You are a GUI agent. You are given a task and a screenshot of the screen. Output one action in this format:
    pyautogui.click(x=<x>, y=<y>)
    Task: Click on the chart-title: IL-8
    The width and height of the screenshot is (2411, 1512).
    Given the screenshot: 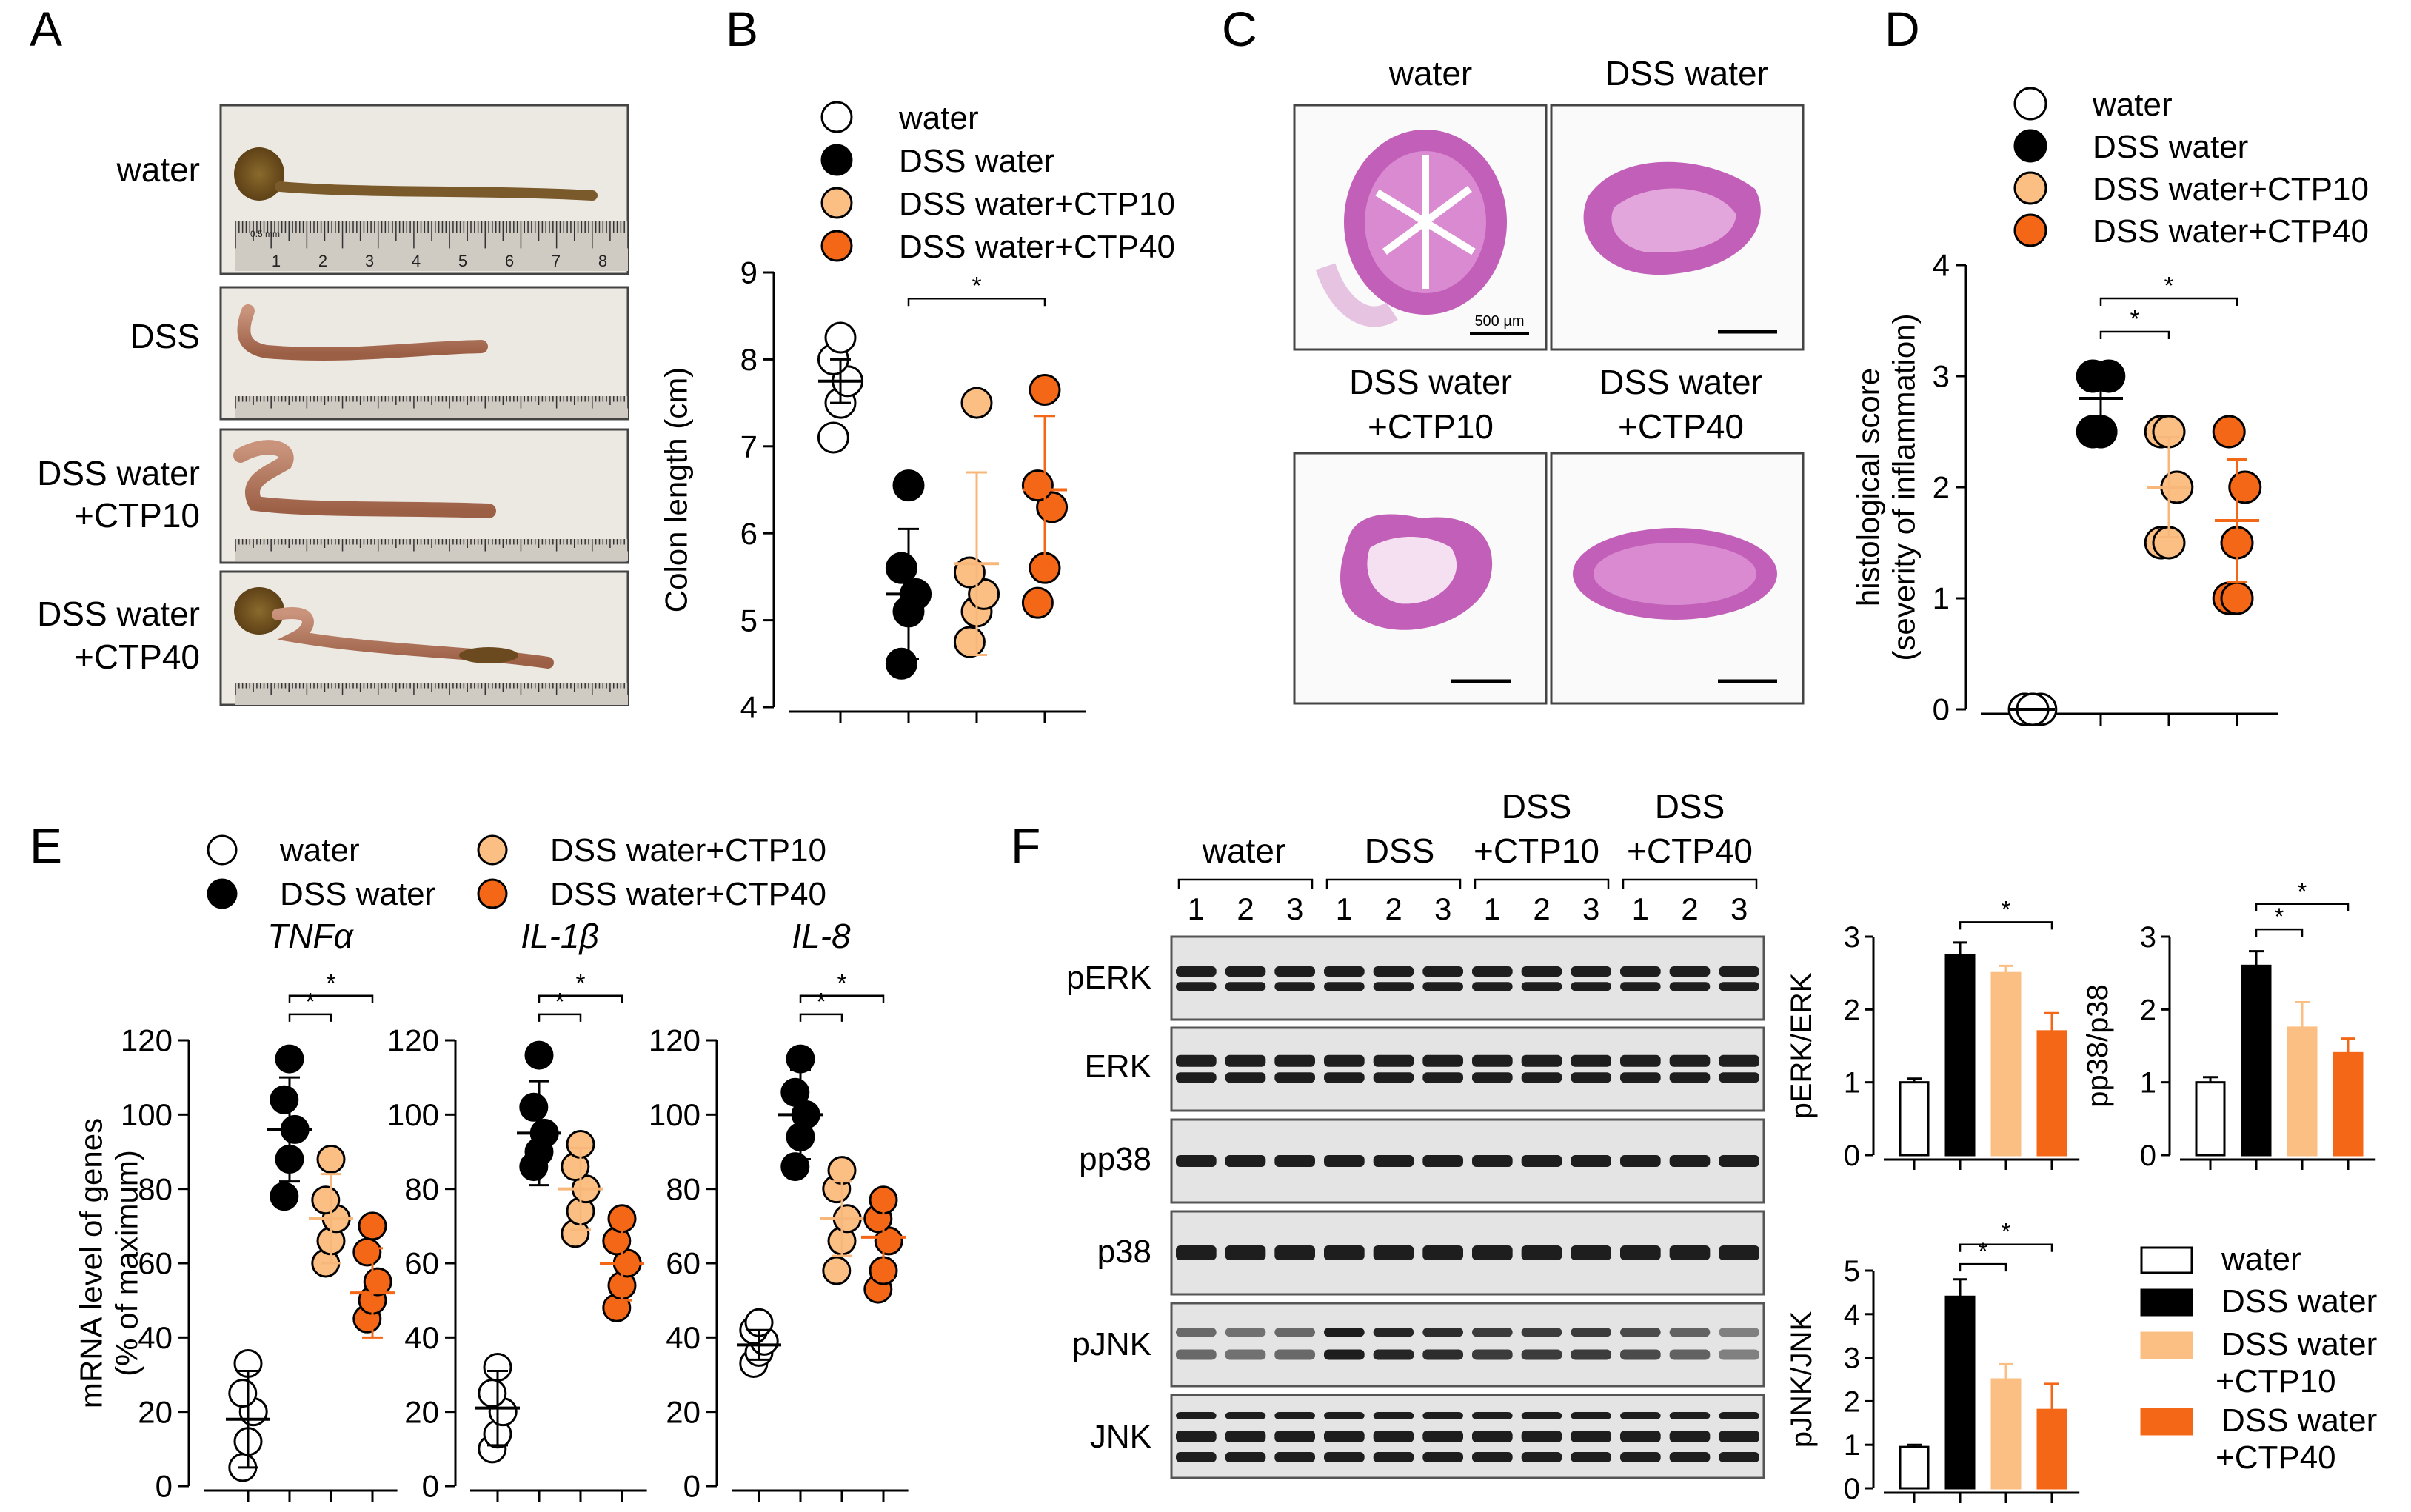 What is the action you would take?
    pyautogui.click(x=821, y=936)
    